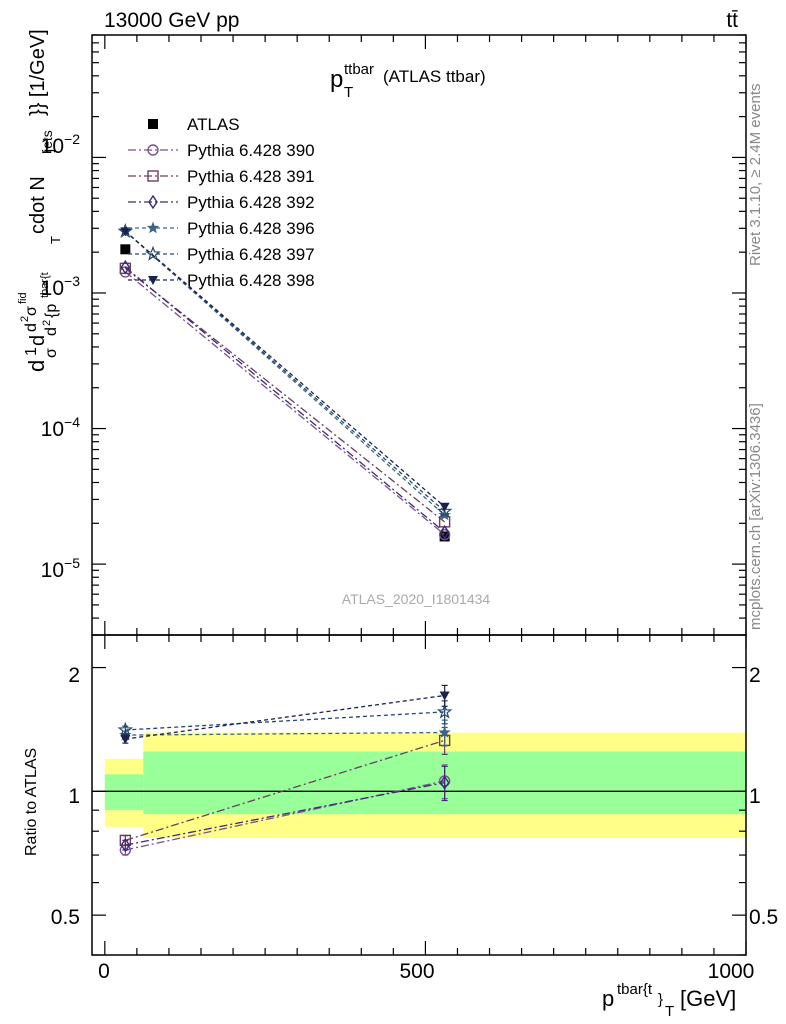  Describe the element at coordinates (104, 971) in the screenshot. I see `x-tick-label-0: 0` at that location.